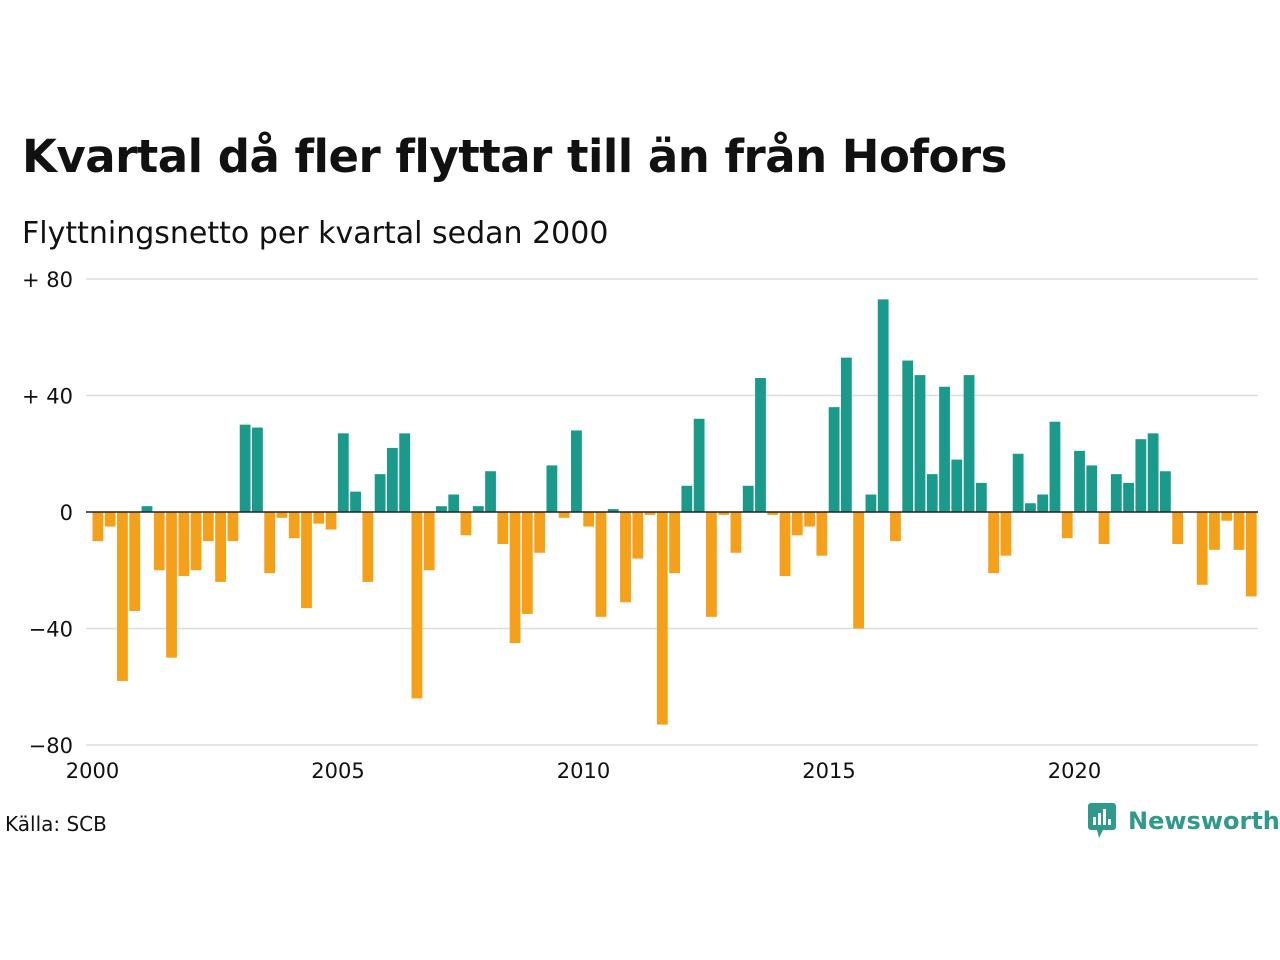  What do you see at coordinates (1074, 771) in the screenshot?
I see `x-tick-label: 2020` at bounding box center [1074, 771].